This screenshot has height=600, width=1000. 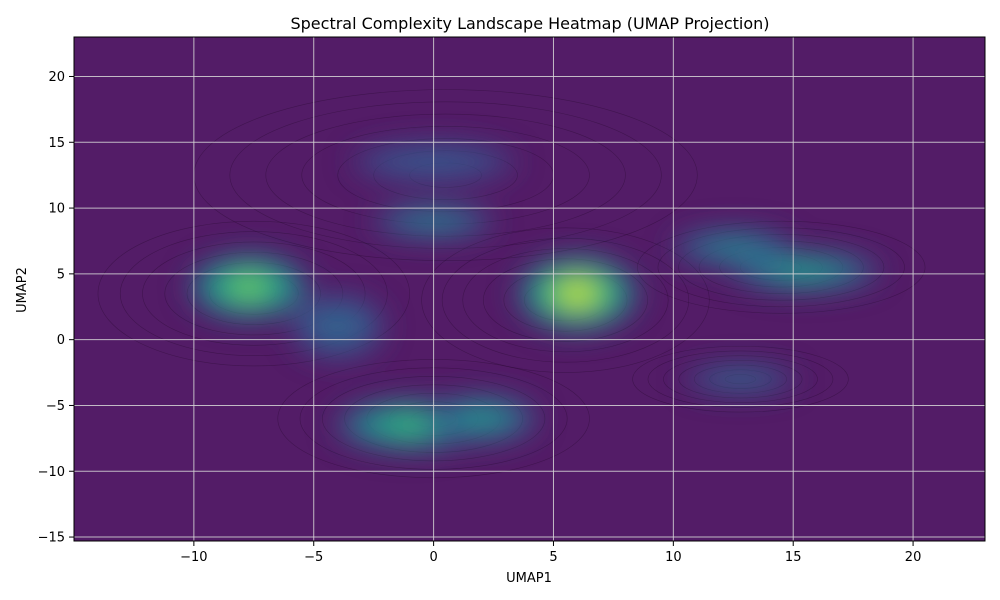 I want to click on y-axis-label: UMAP2, so click(x=22, y=290).